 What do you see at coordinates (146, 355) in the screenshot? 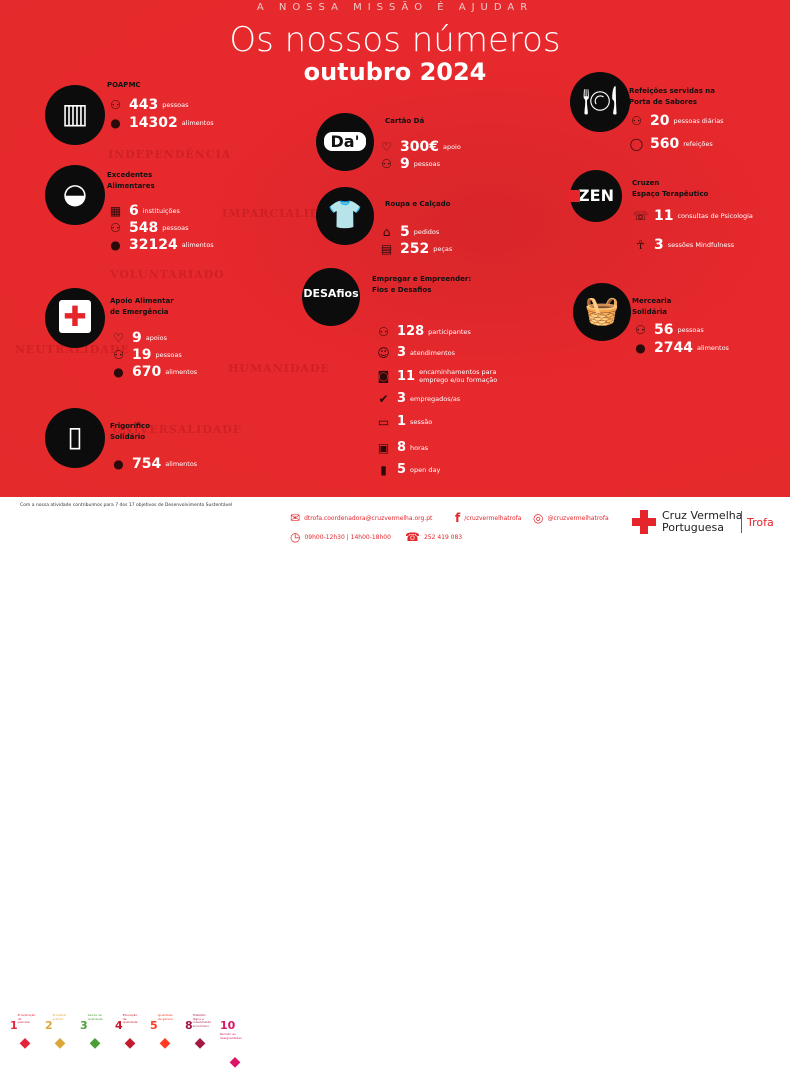
I see `stat-row: ⚇ 19 pessoas` at bounding box center [146, 355].